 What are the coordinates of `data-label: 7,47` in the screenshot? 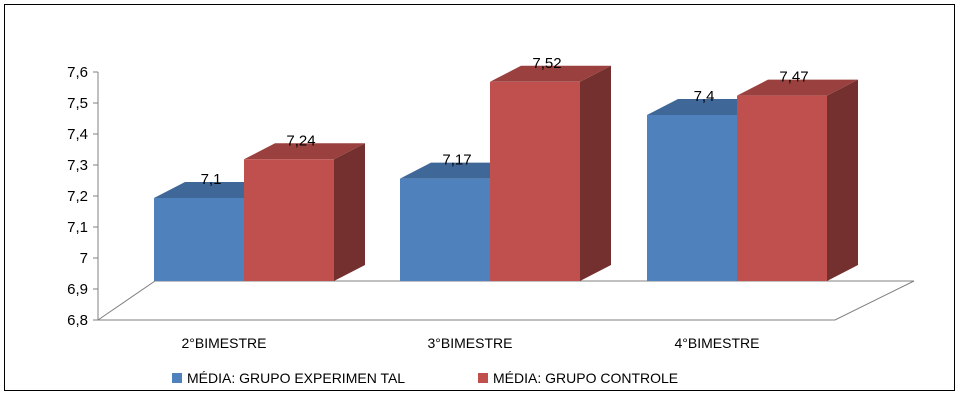 It's located at (793, 77).